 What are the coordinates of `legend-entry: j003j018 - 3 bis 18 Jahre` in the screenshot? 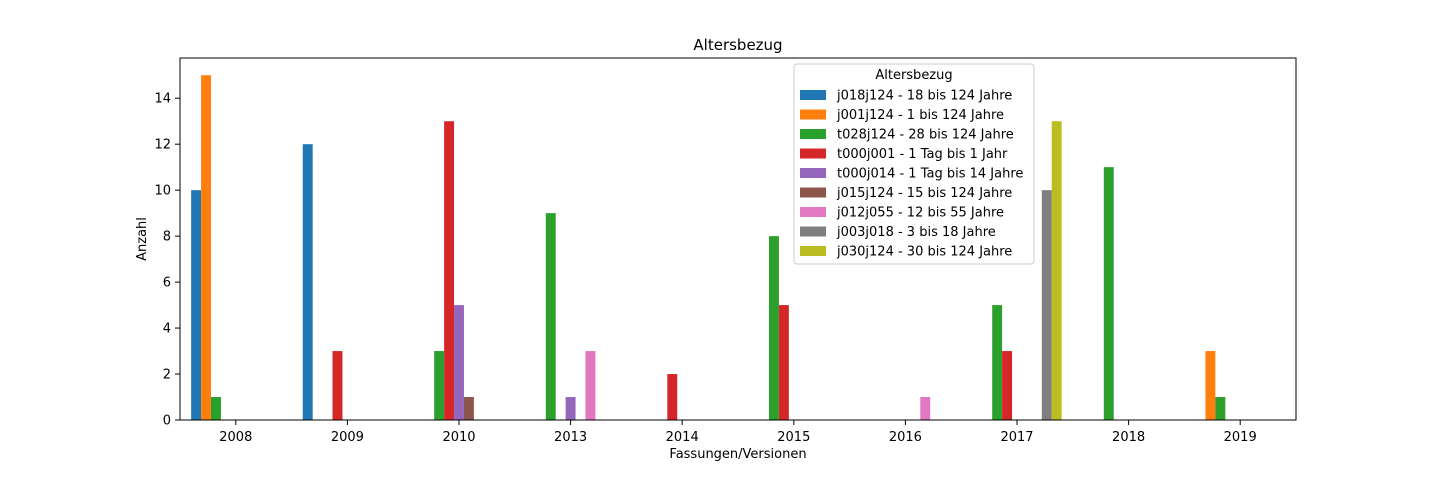 It's located at (916, 232).